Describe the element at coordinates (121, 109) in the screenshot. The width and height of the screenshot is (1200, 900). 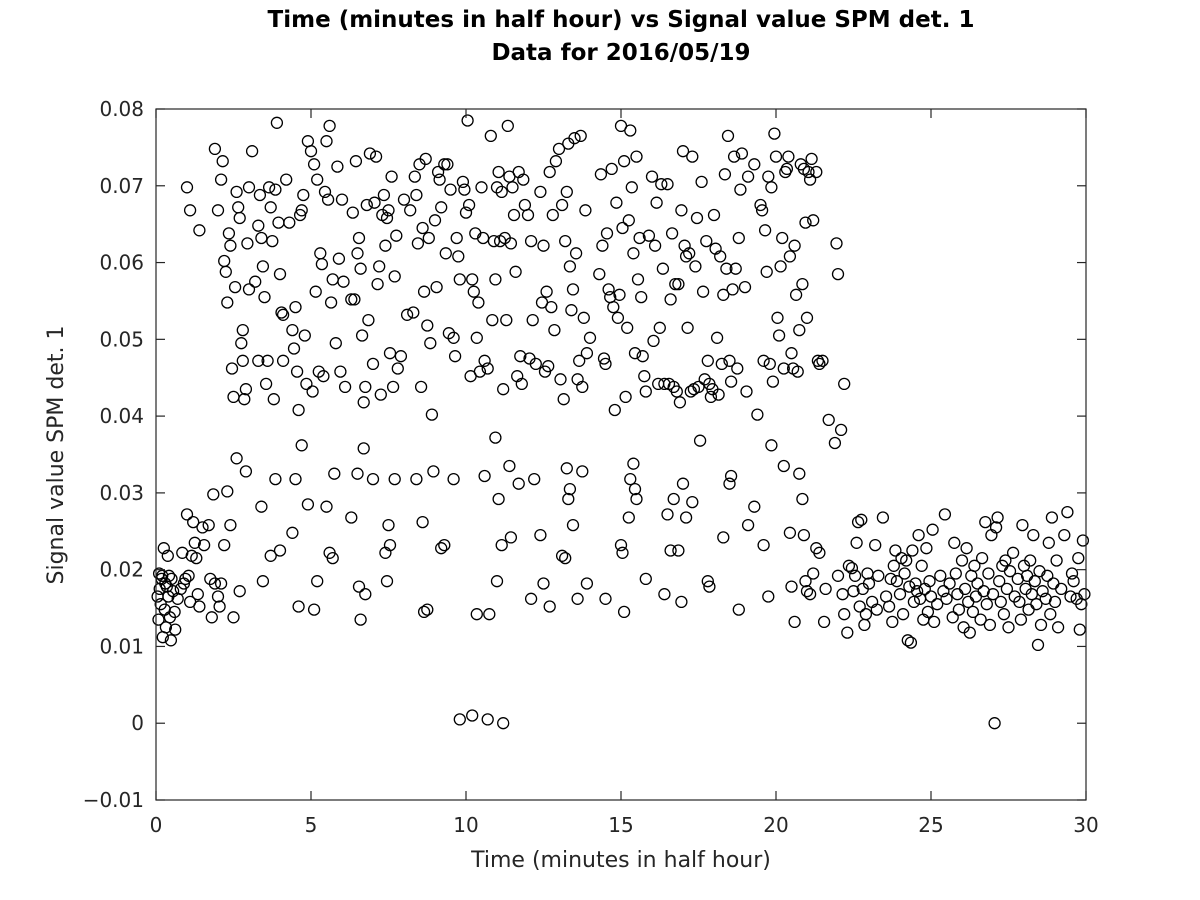
I see `y-tick-label: 0.08` at that location.